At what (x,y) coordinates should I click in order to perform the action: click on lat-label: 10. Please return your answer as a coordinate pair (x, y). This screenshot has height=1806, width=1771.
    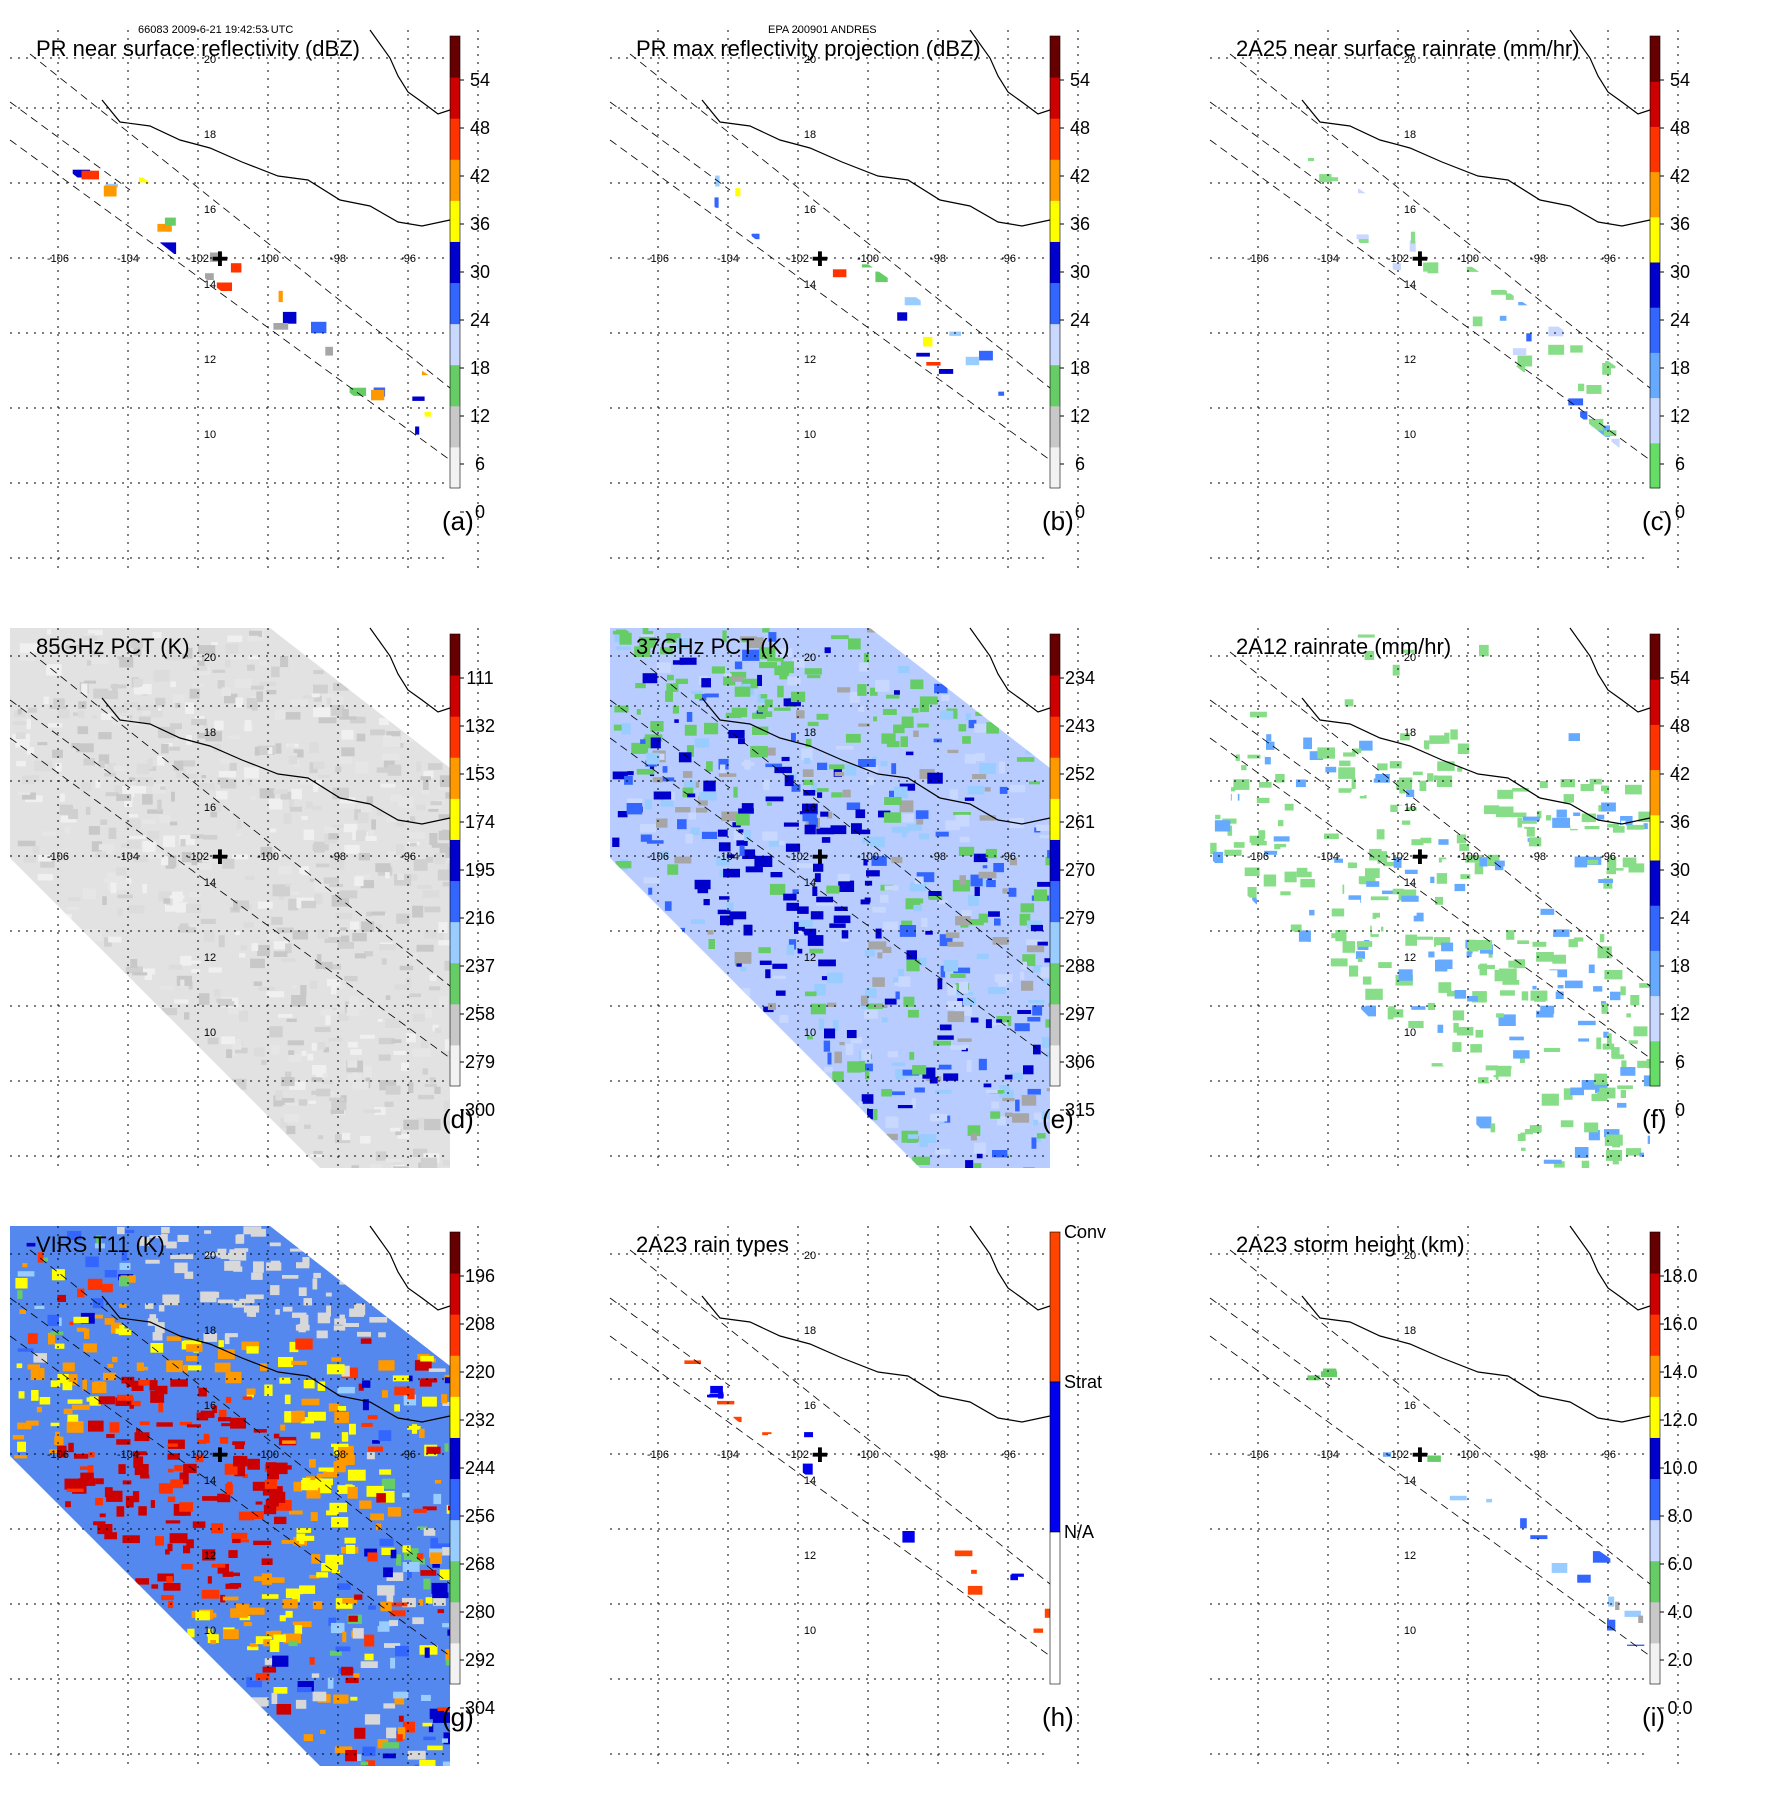
    Looking at the image, I should click on (210, 1033).